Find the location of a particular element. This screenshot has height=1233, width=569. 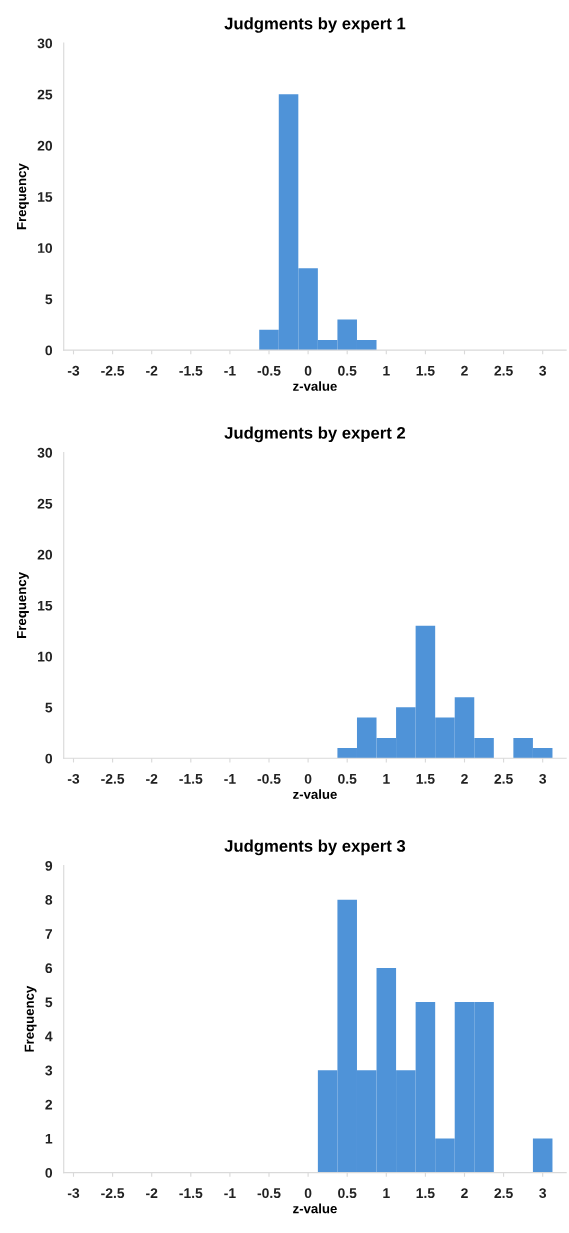

y-tick-label: 1 is located at coordinates (49, 1138).